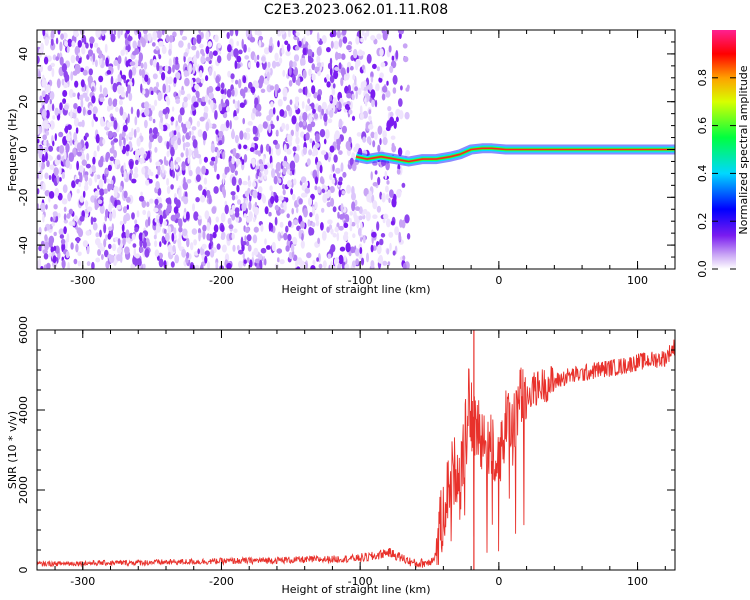 The image size is (750, 600). Describe the element at coordinates (23, 197) in the screenshot. I see `y-tick-label: -20` at that location.